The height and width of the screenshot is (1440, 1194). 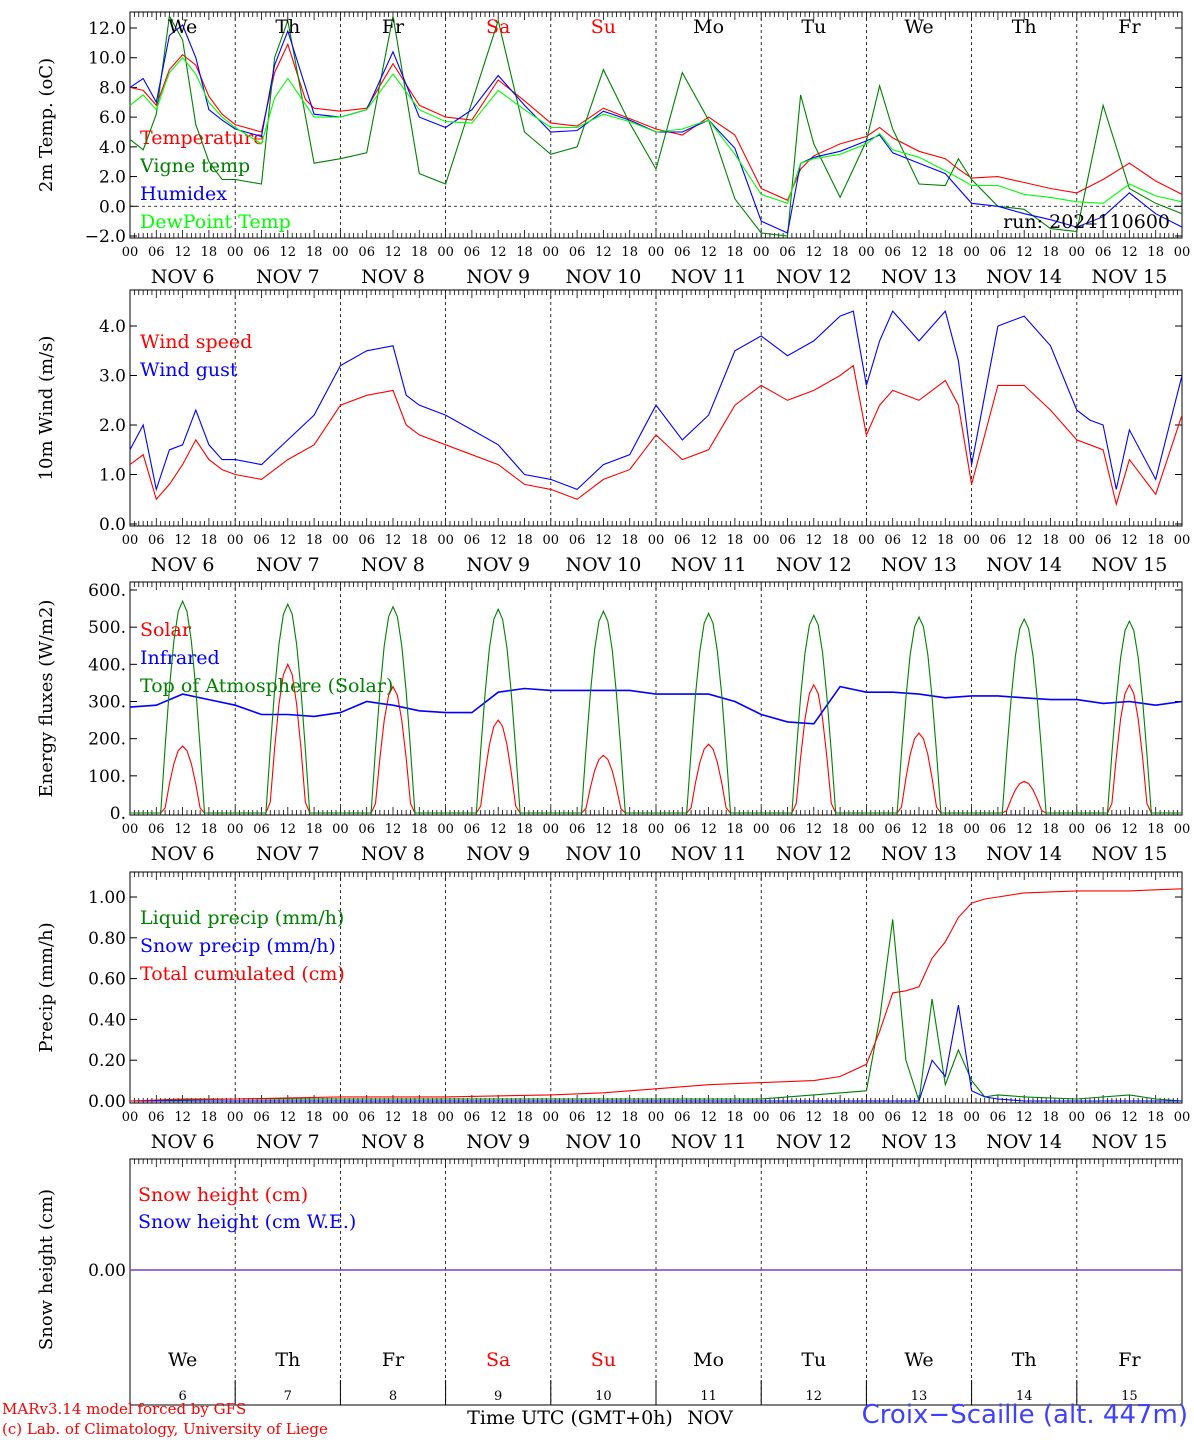 I want to click on y-tick-label: 4.0, so click(x=112, y=327).